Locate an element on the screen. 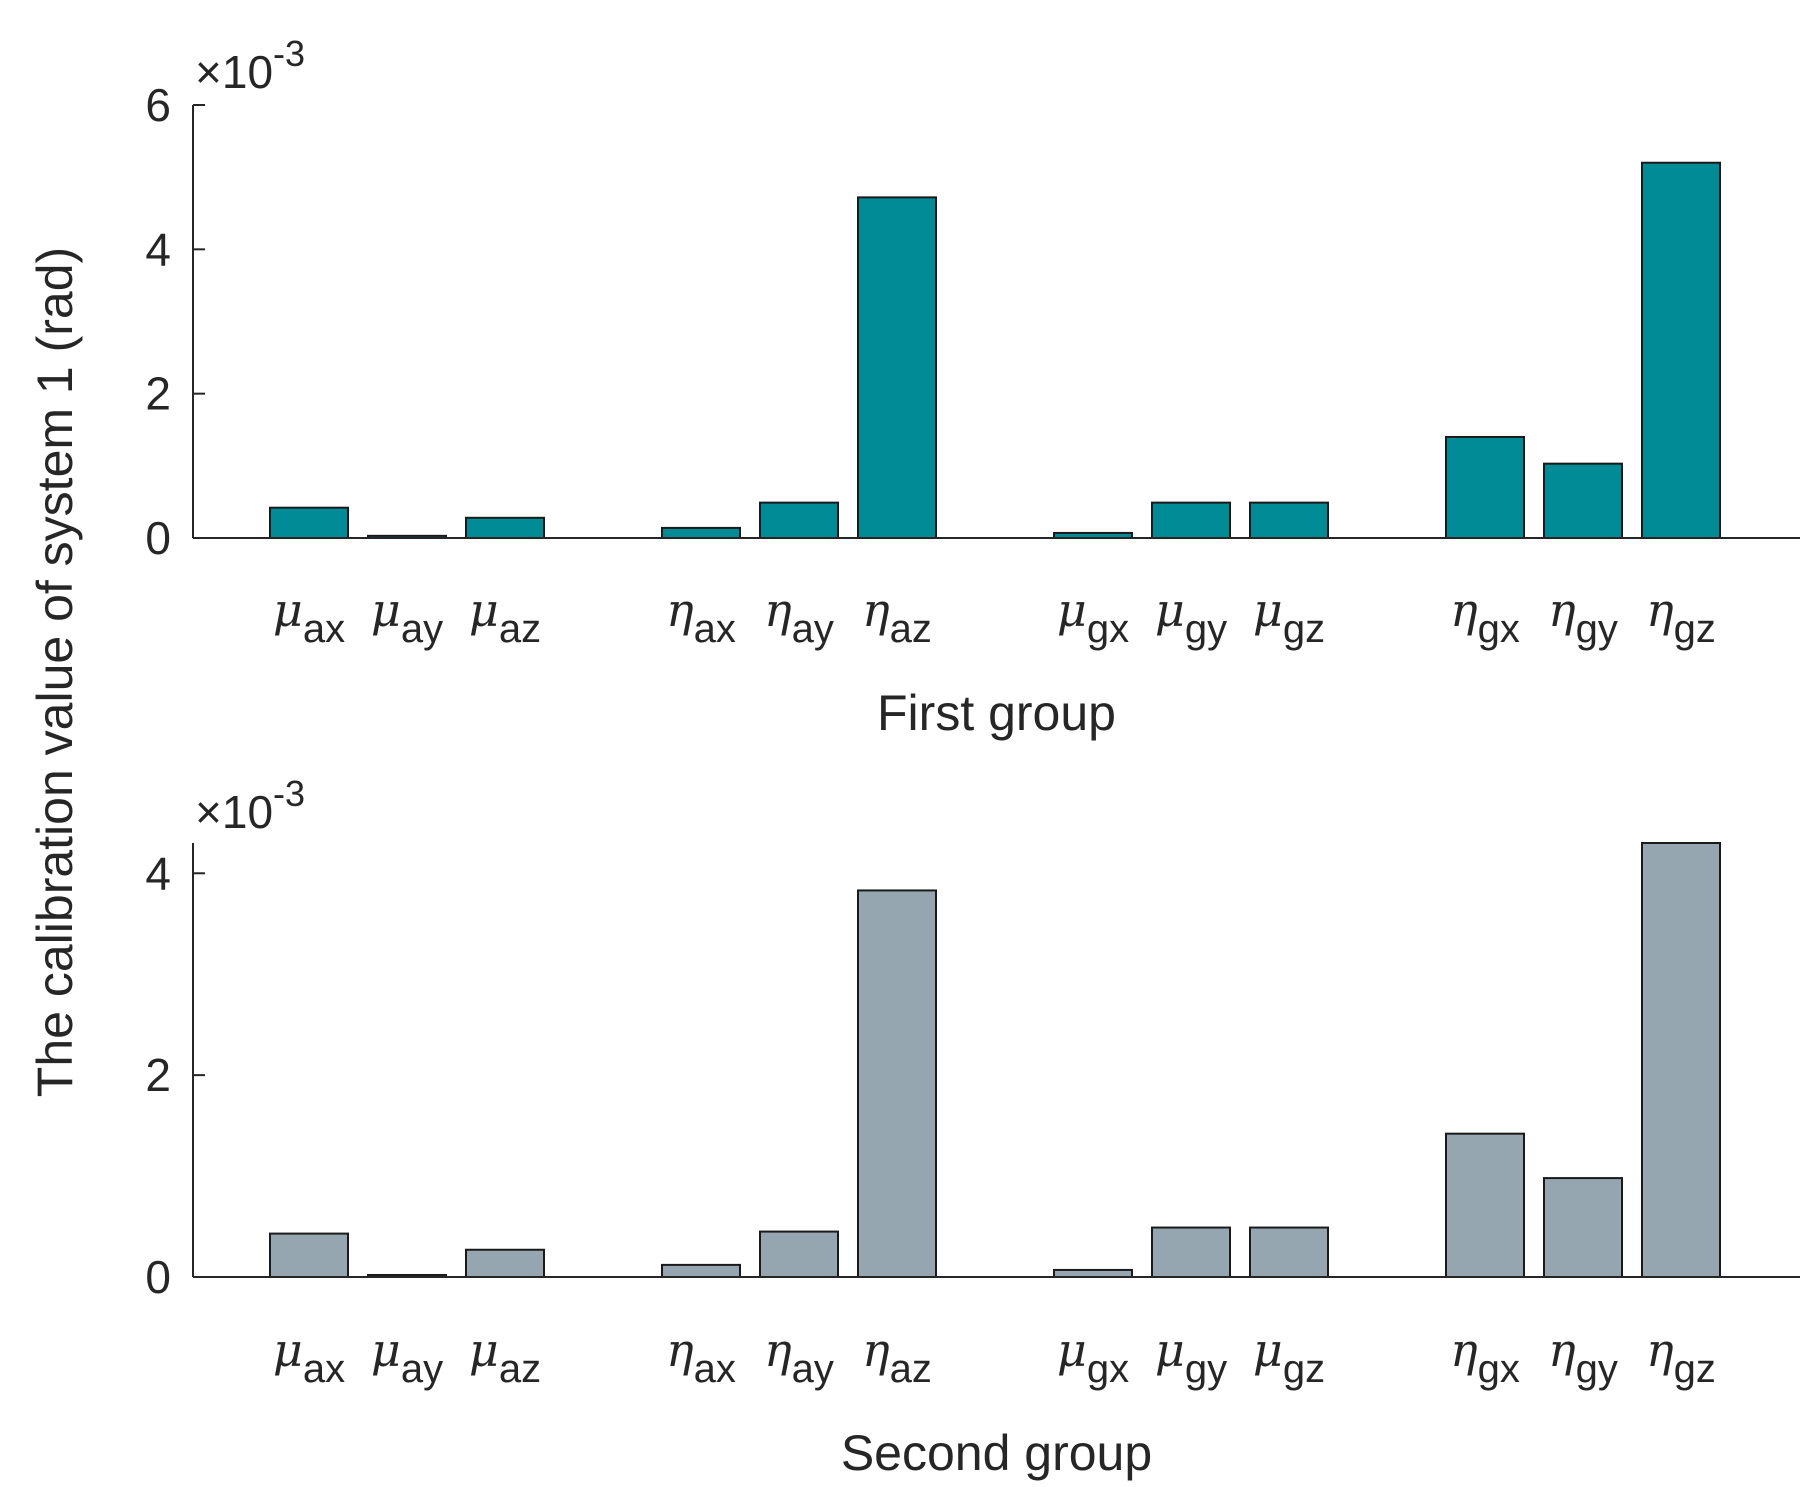 This screenshot has height=1487, width=1814. bar-μ_gx is located at coordinates (1093, 1273).